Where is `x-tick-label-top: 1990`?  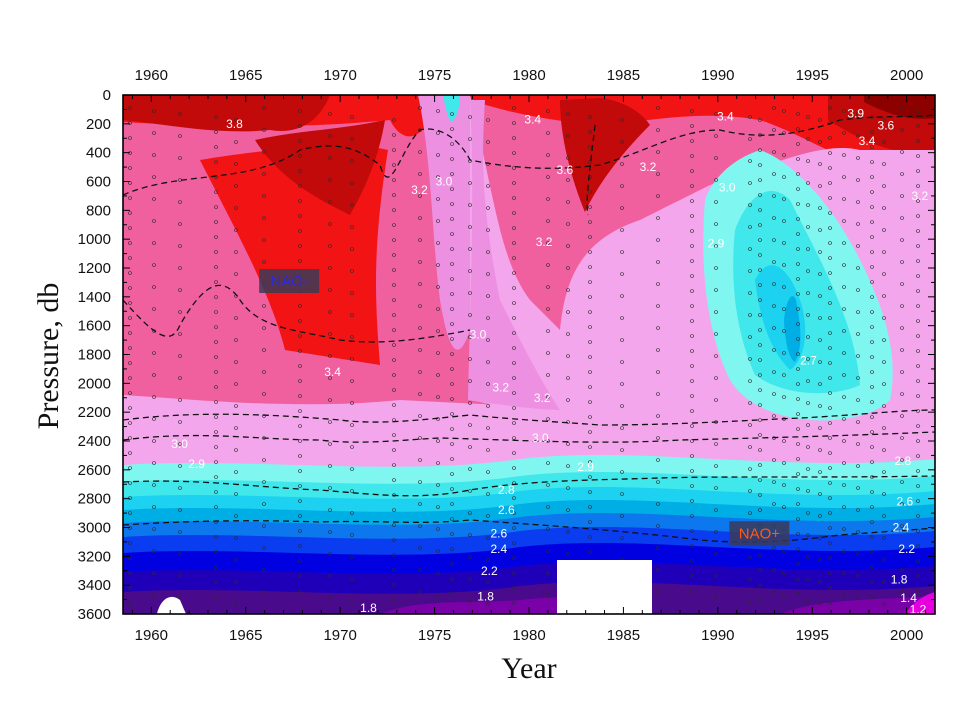
x-tick-label-top: 1990 is located at coordinates (717, 75).